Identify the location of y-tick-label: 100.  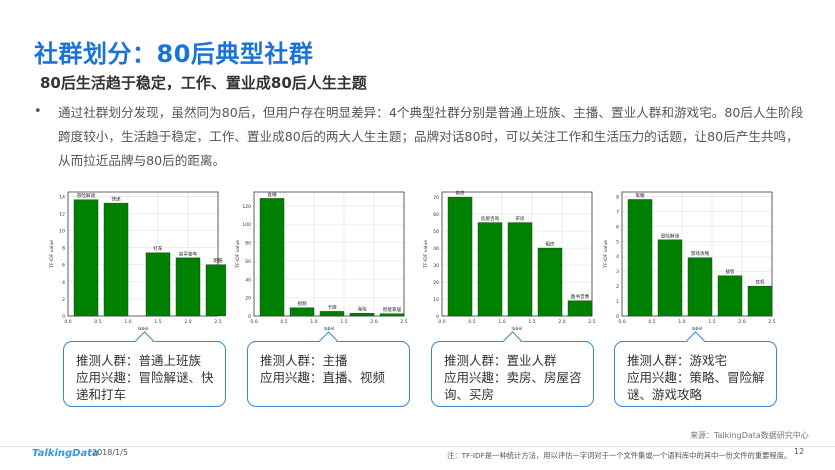
(246, 225).